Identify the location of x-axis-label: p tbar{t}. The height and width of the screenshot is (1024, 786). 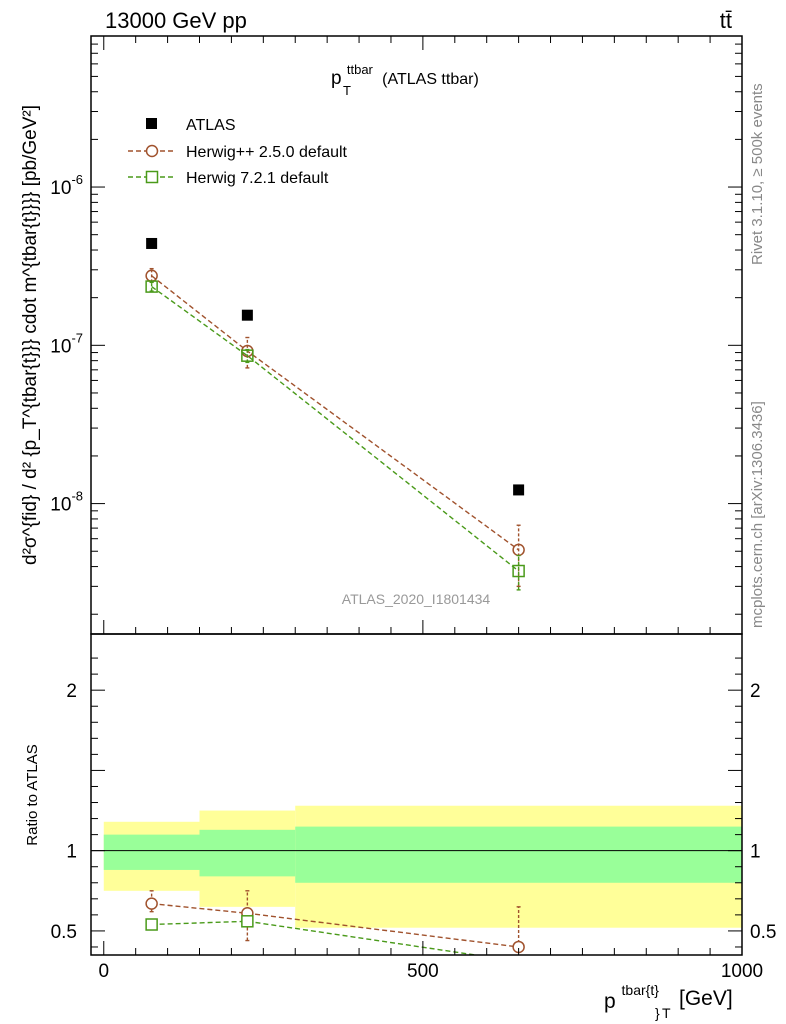
(631, 997).